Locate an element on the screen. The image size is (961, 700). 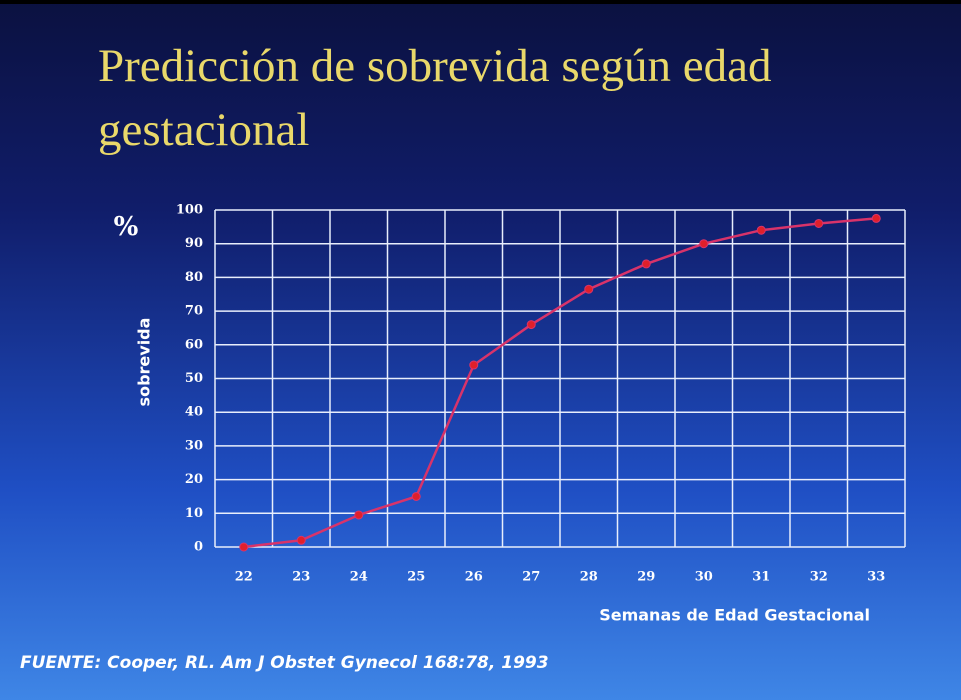
y-tick-label: 30 is located at coordinates (194, 445).